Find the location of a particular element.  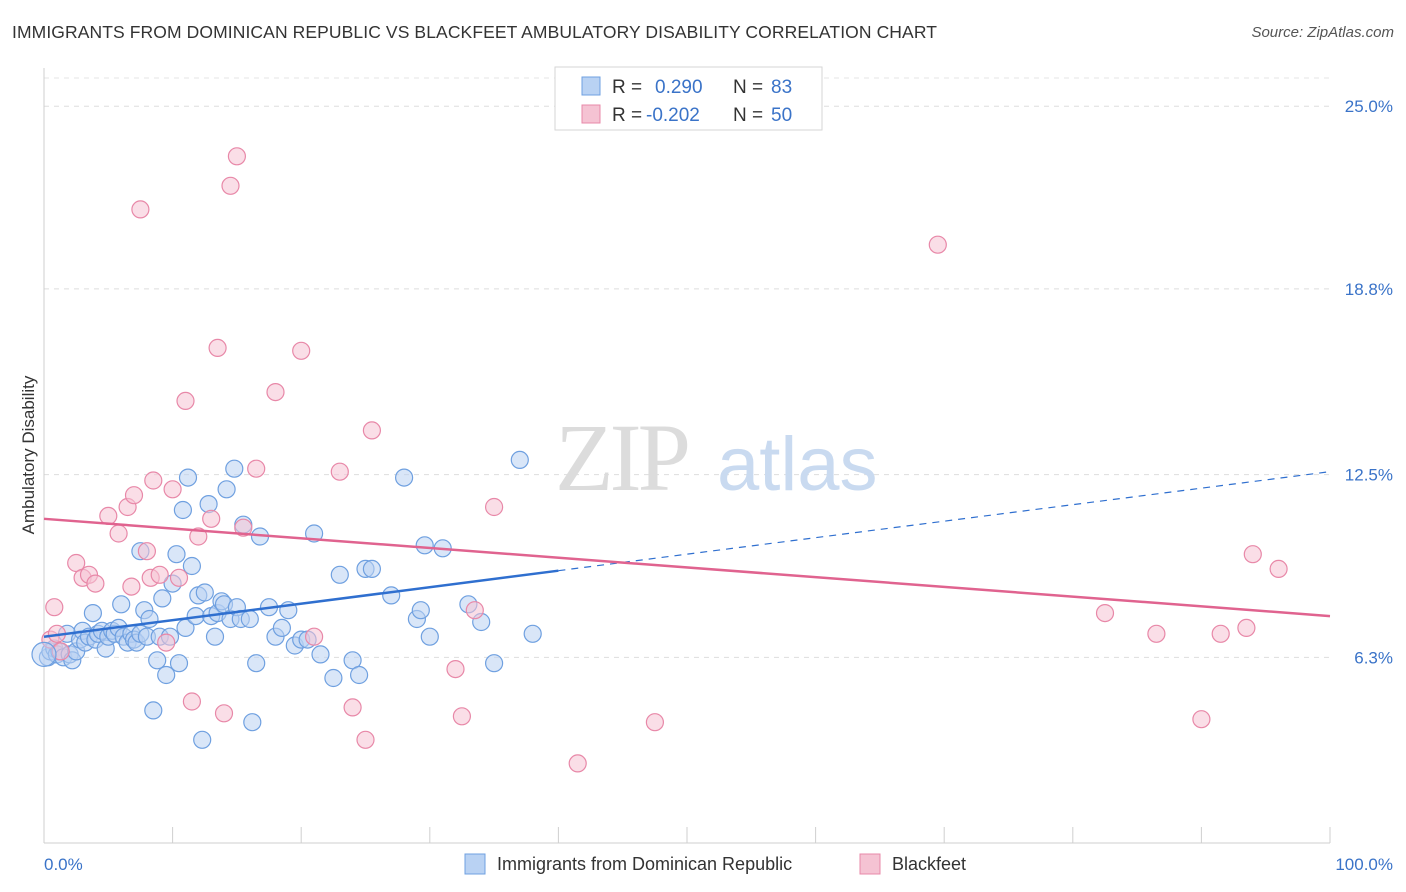

trend-line-blackfeet is located at coordinates (687, 567).